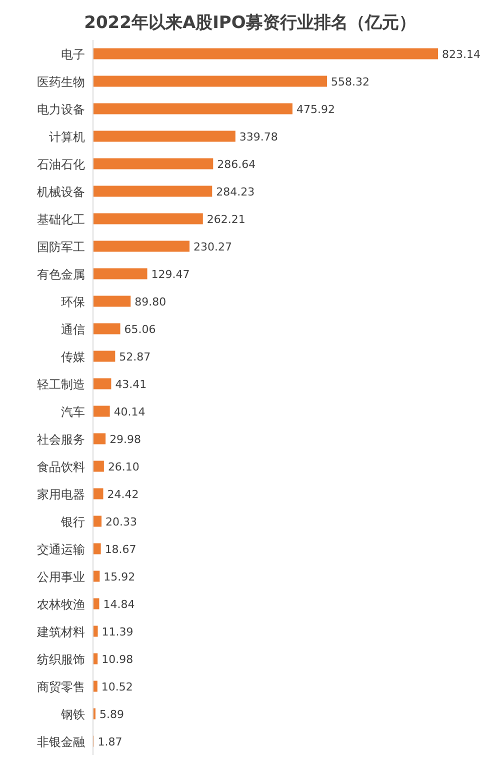 The width and height of the screenshot is (500, 771). Describe the element at coordinates (61, 219) in the screenshot. I see `category-label: 基础化工` at that location.